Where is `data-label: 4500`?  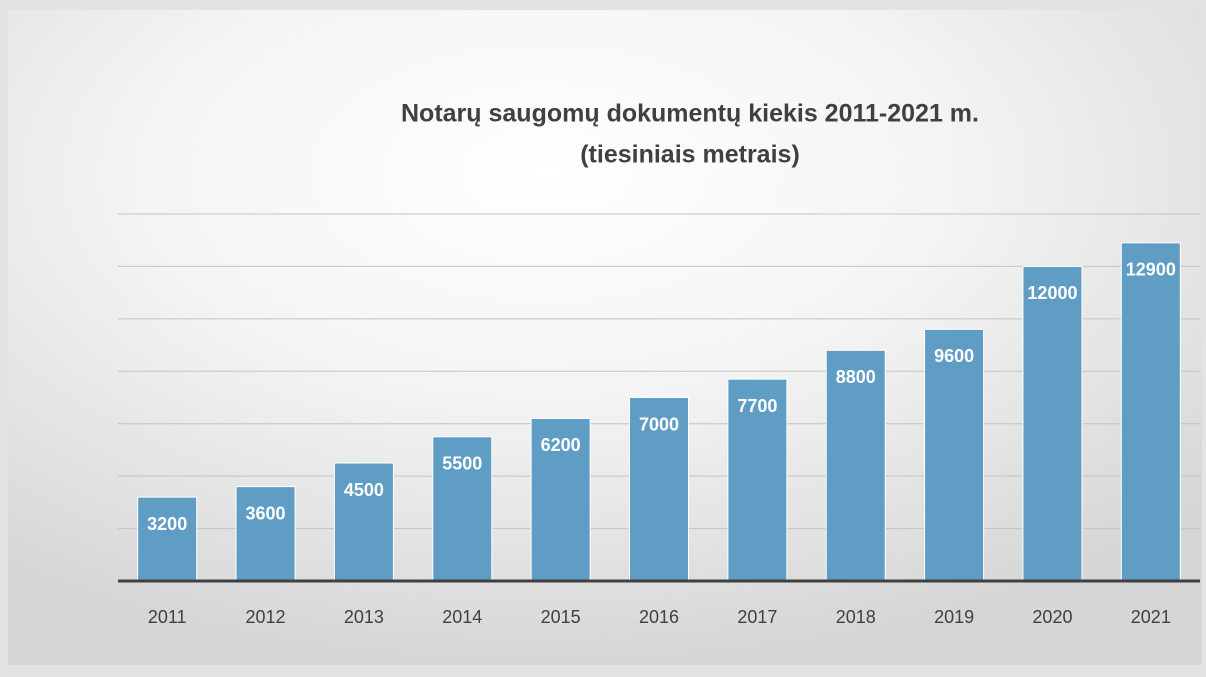 data-label: 4500 is located at coordinates (364, 490).